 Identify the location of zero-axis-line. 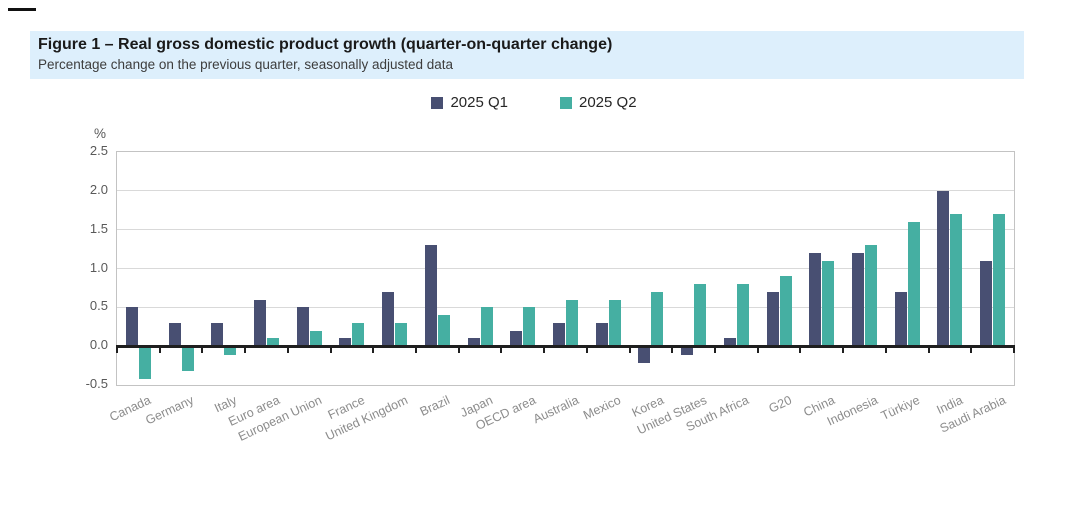
(565, 346).